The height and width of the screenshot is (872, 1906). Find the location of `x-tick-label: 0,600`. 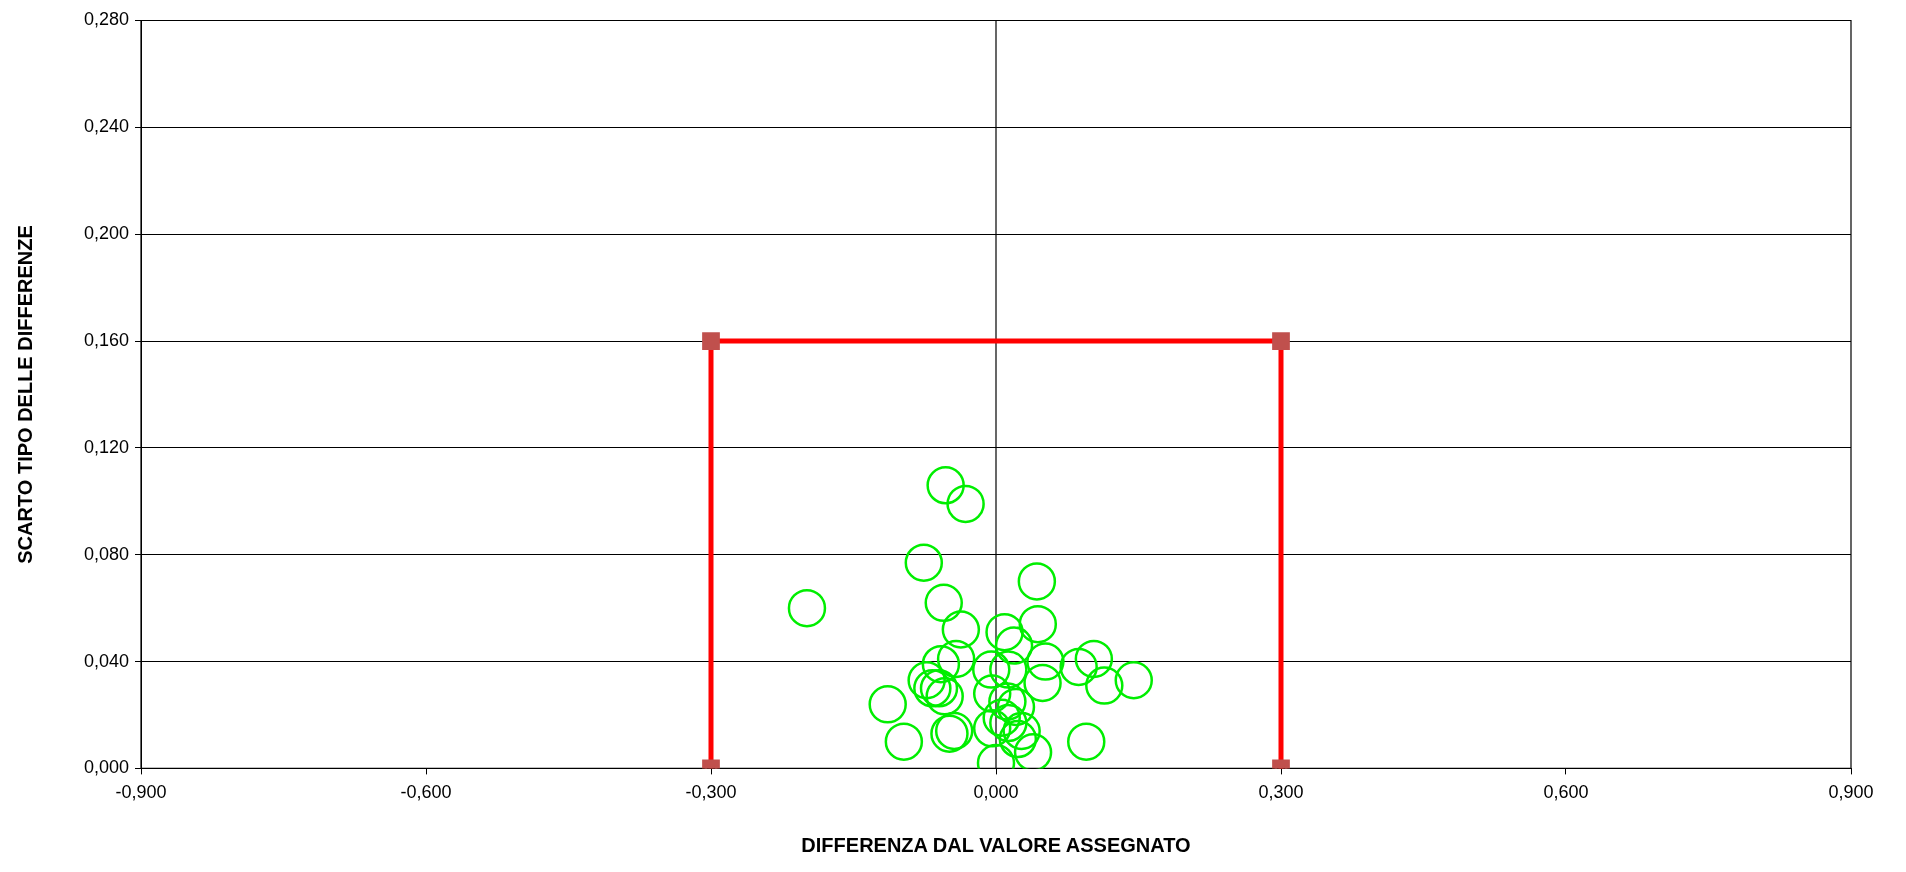

x-tick-label: 0,600 is located at coordinates (1566, 792).